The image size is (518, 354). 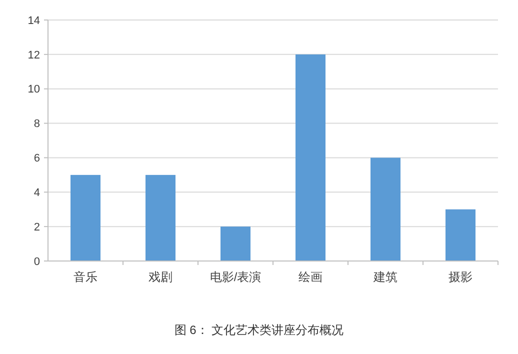 I want to click on x-tick-label: 音乐, so click(x=86, y=277).